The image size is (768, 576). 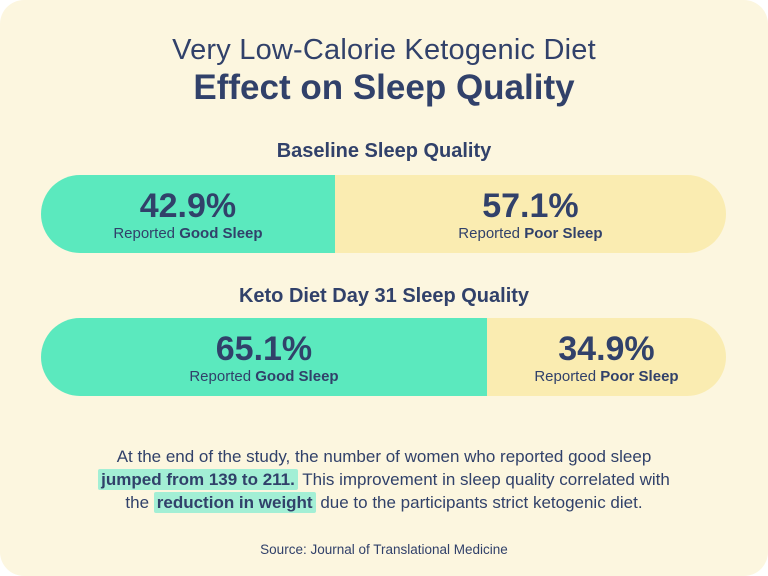 I want to click on section-heading-baseline: Baseline Sleep Quality, so click(x=384, y=151).